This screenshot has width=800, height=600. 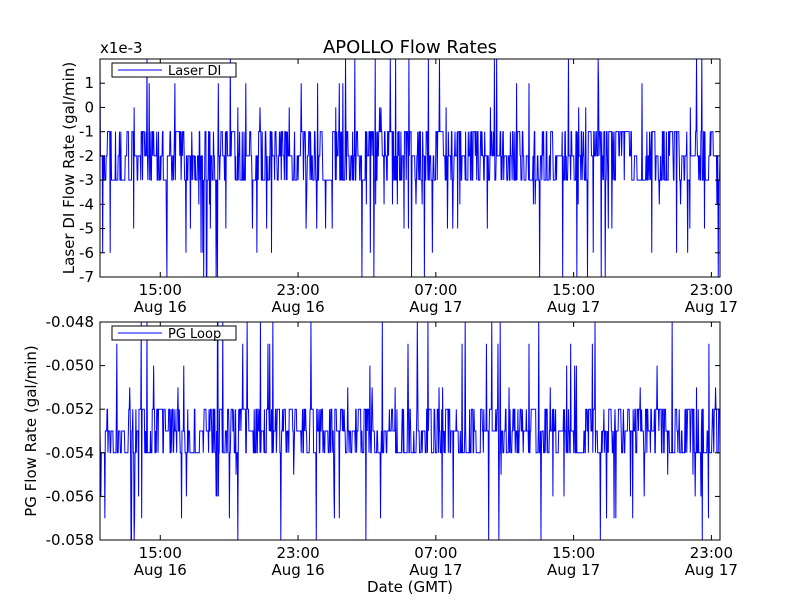 I want to click on pg-loop-legend-box, so click(x=174, y=333).